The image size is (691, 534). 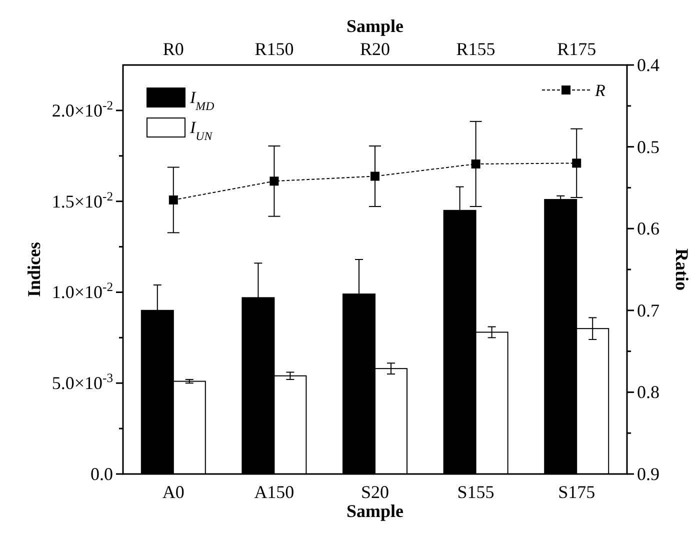 What do you see at coordinates (648, 228) in the screenshot?
I see `y2-tick-label: 0.6` at bounding box center [648, 228].